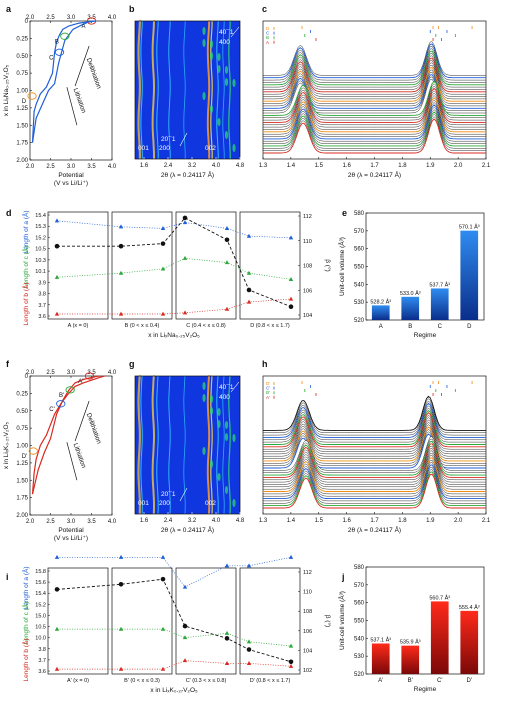 This screenshot has height=707, width=508. Describe the element at coordinates (25, 267) in the screenshot. I see `ylabel-c: Length of c (Å)` at that location.